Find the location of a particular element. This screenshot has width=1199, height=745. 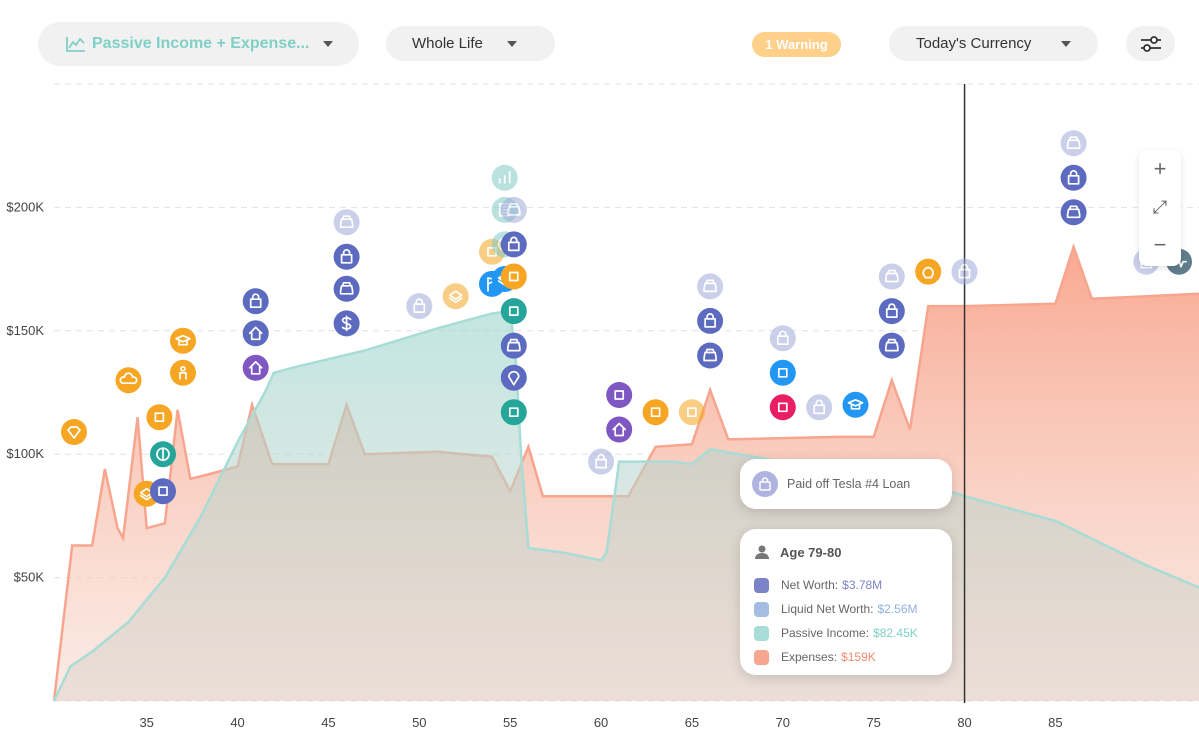

rocket-icon is located at coordinates (163, 491).